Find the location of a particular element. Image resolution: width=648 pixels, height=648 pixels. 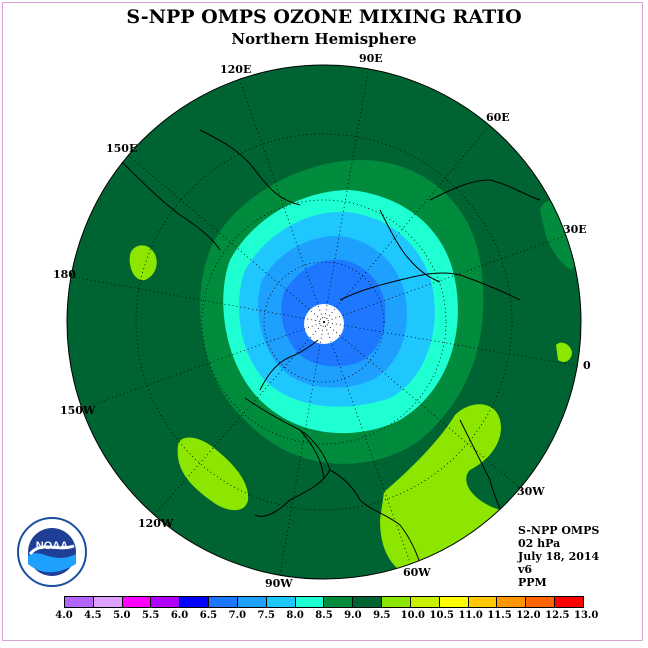

noaa-logo: NOAA is located at coordinates (52, 552).